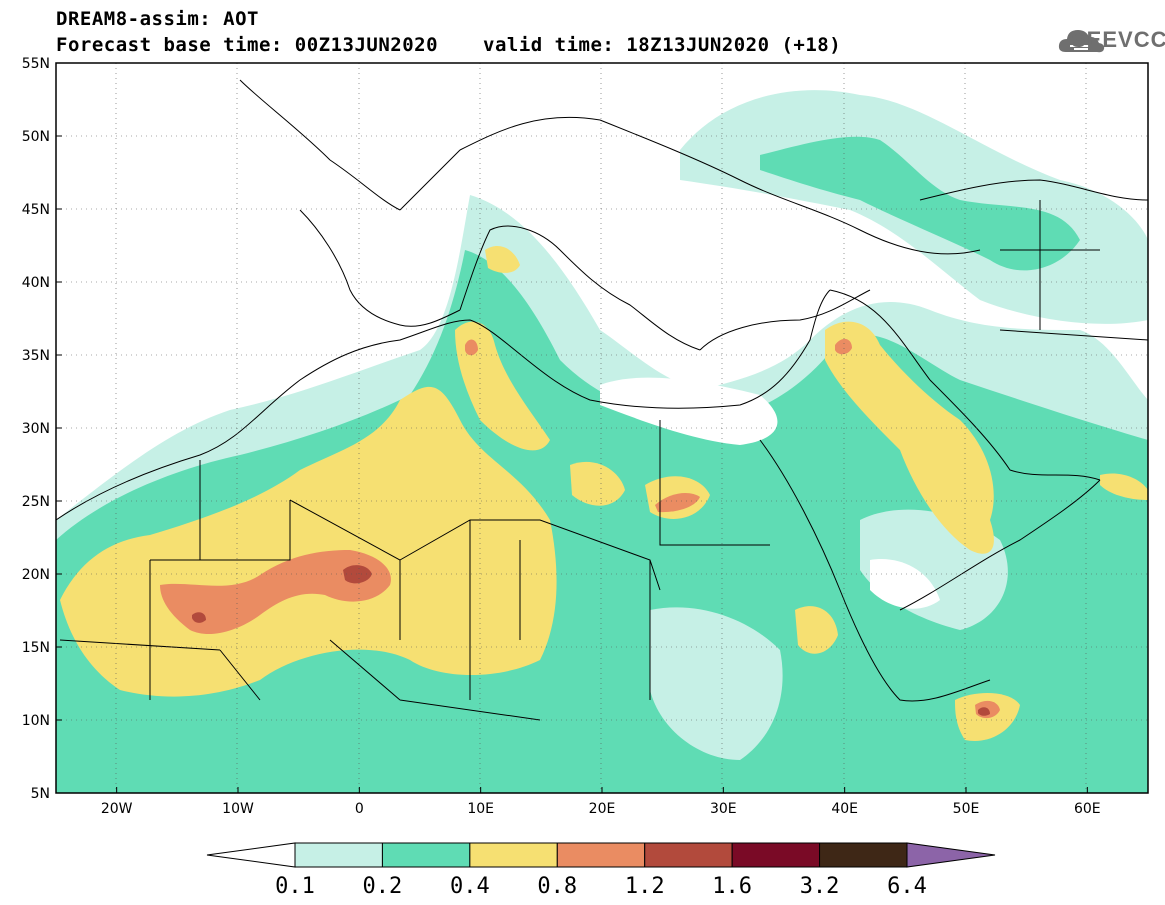 The image size is (1165, 905). What do you see at coordinates (359, 809) in the screenshot?
I see `lon-tick-label: 0` at bounding box center [359, 809].